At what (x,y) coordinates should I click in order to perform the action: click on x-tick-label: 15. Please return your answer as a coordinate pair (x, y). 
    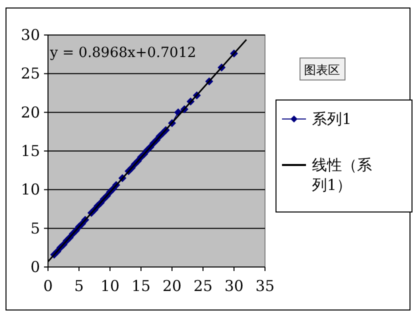
    Looking at the image, I should click on (141, 286).